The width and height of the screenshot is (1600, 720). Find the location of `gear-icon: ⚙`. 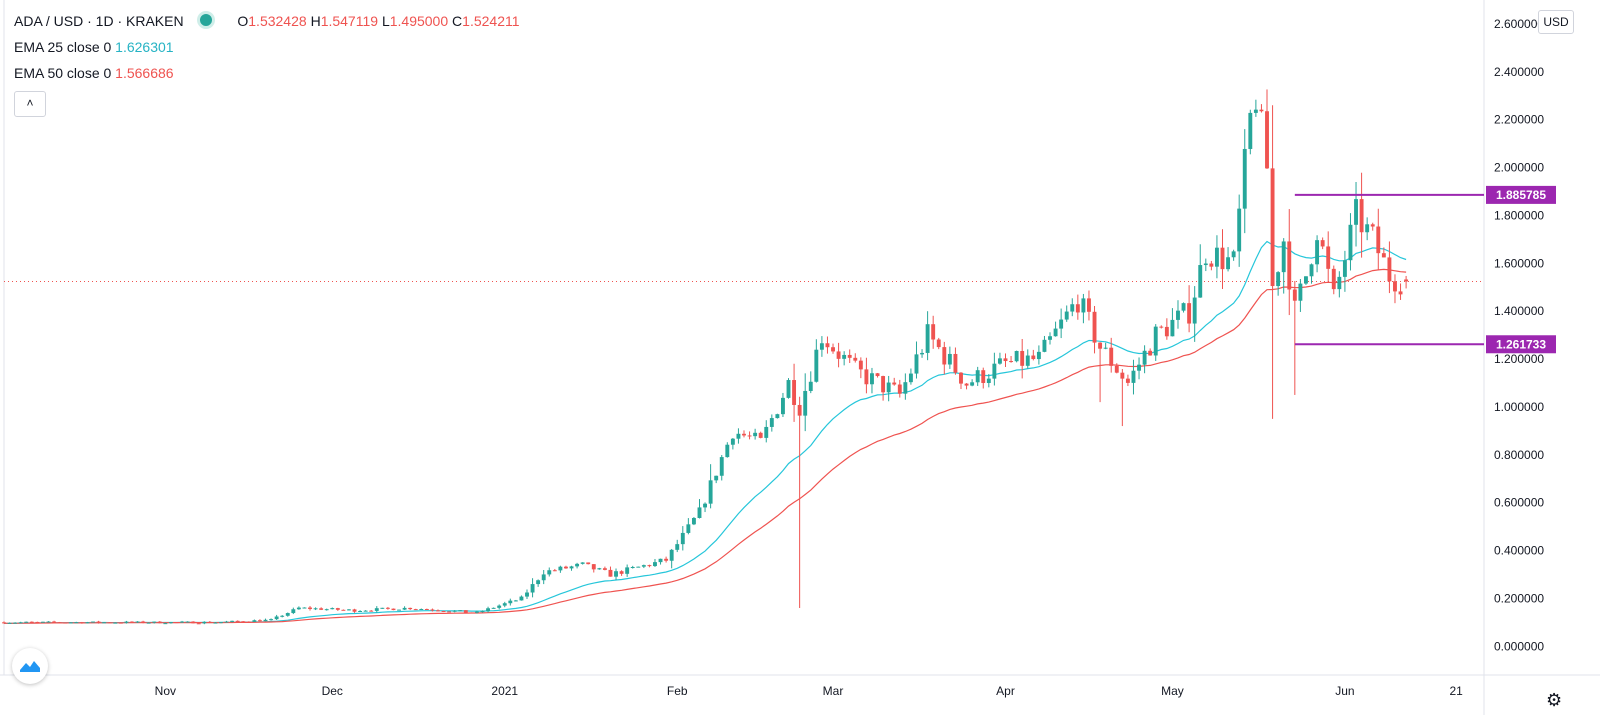

gear-icon: ⚙ is located at coordinates (1554, 700).